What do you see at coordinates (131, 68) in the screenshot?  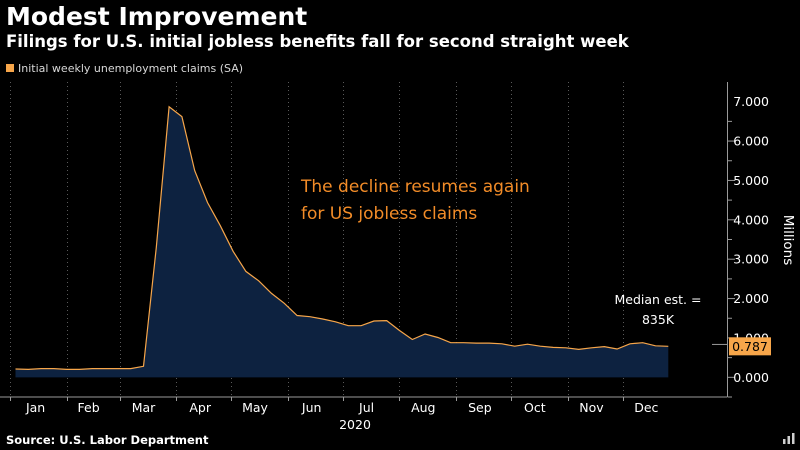 I see `legend-label: Initial weekly unemployment claims (SA)` at bounding box center [131, 68].